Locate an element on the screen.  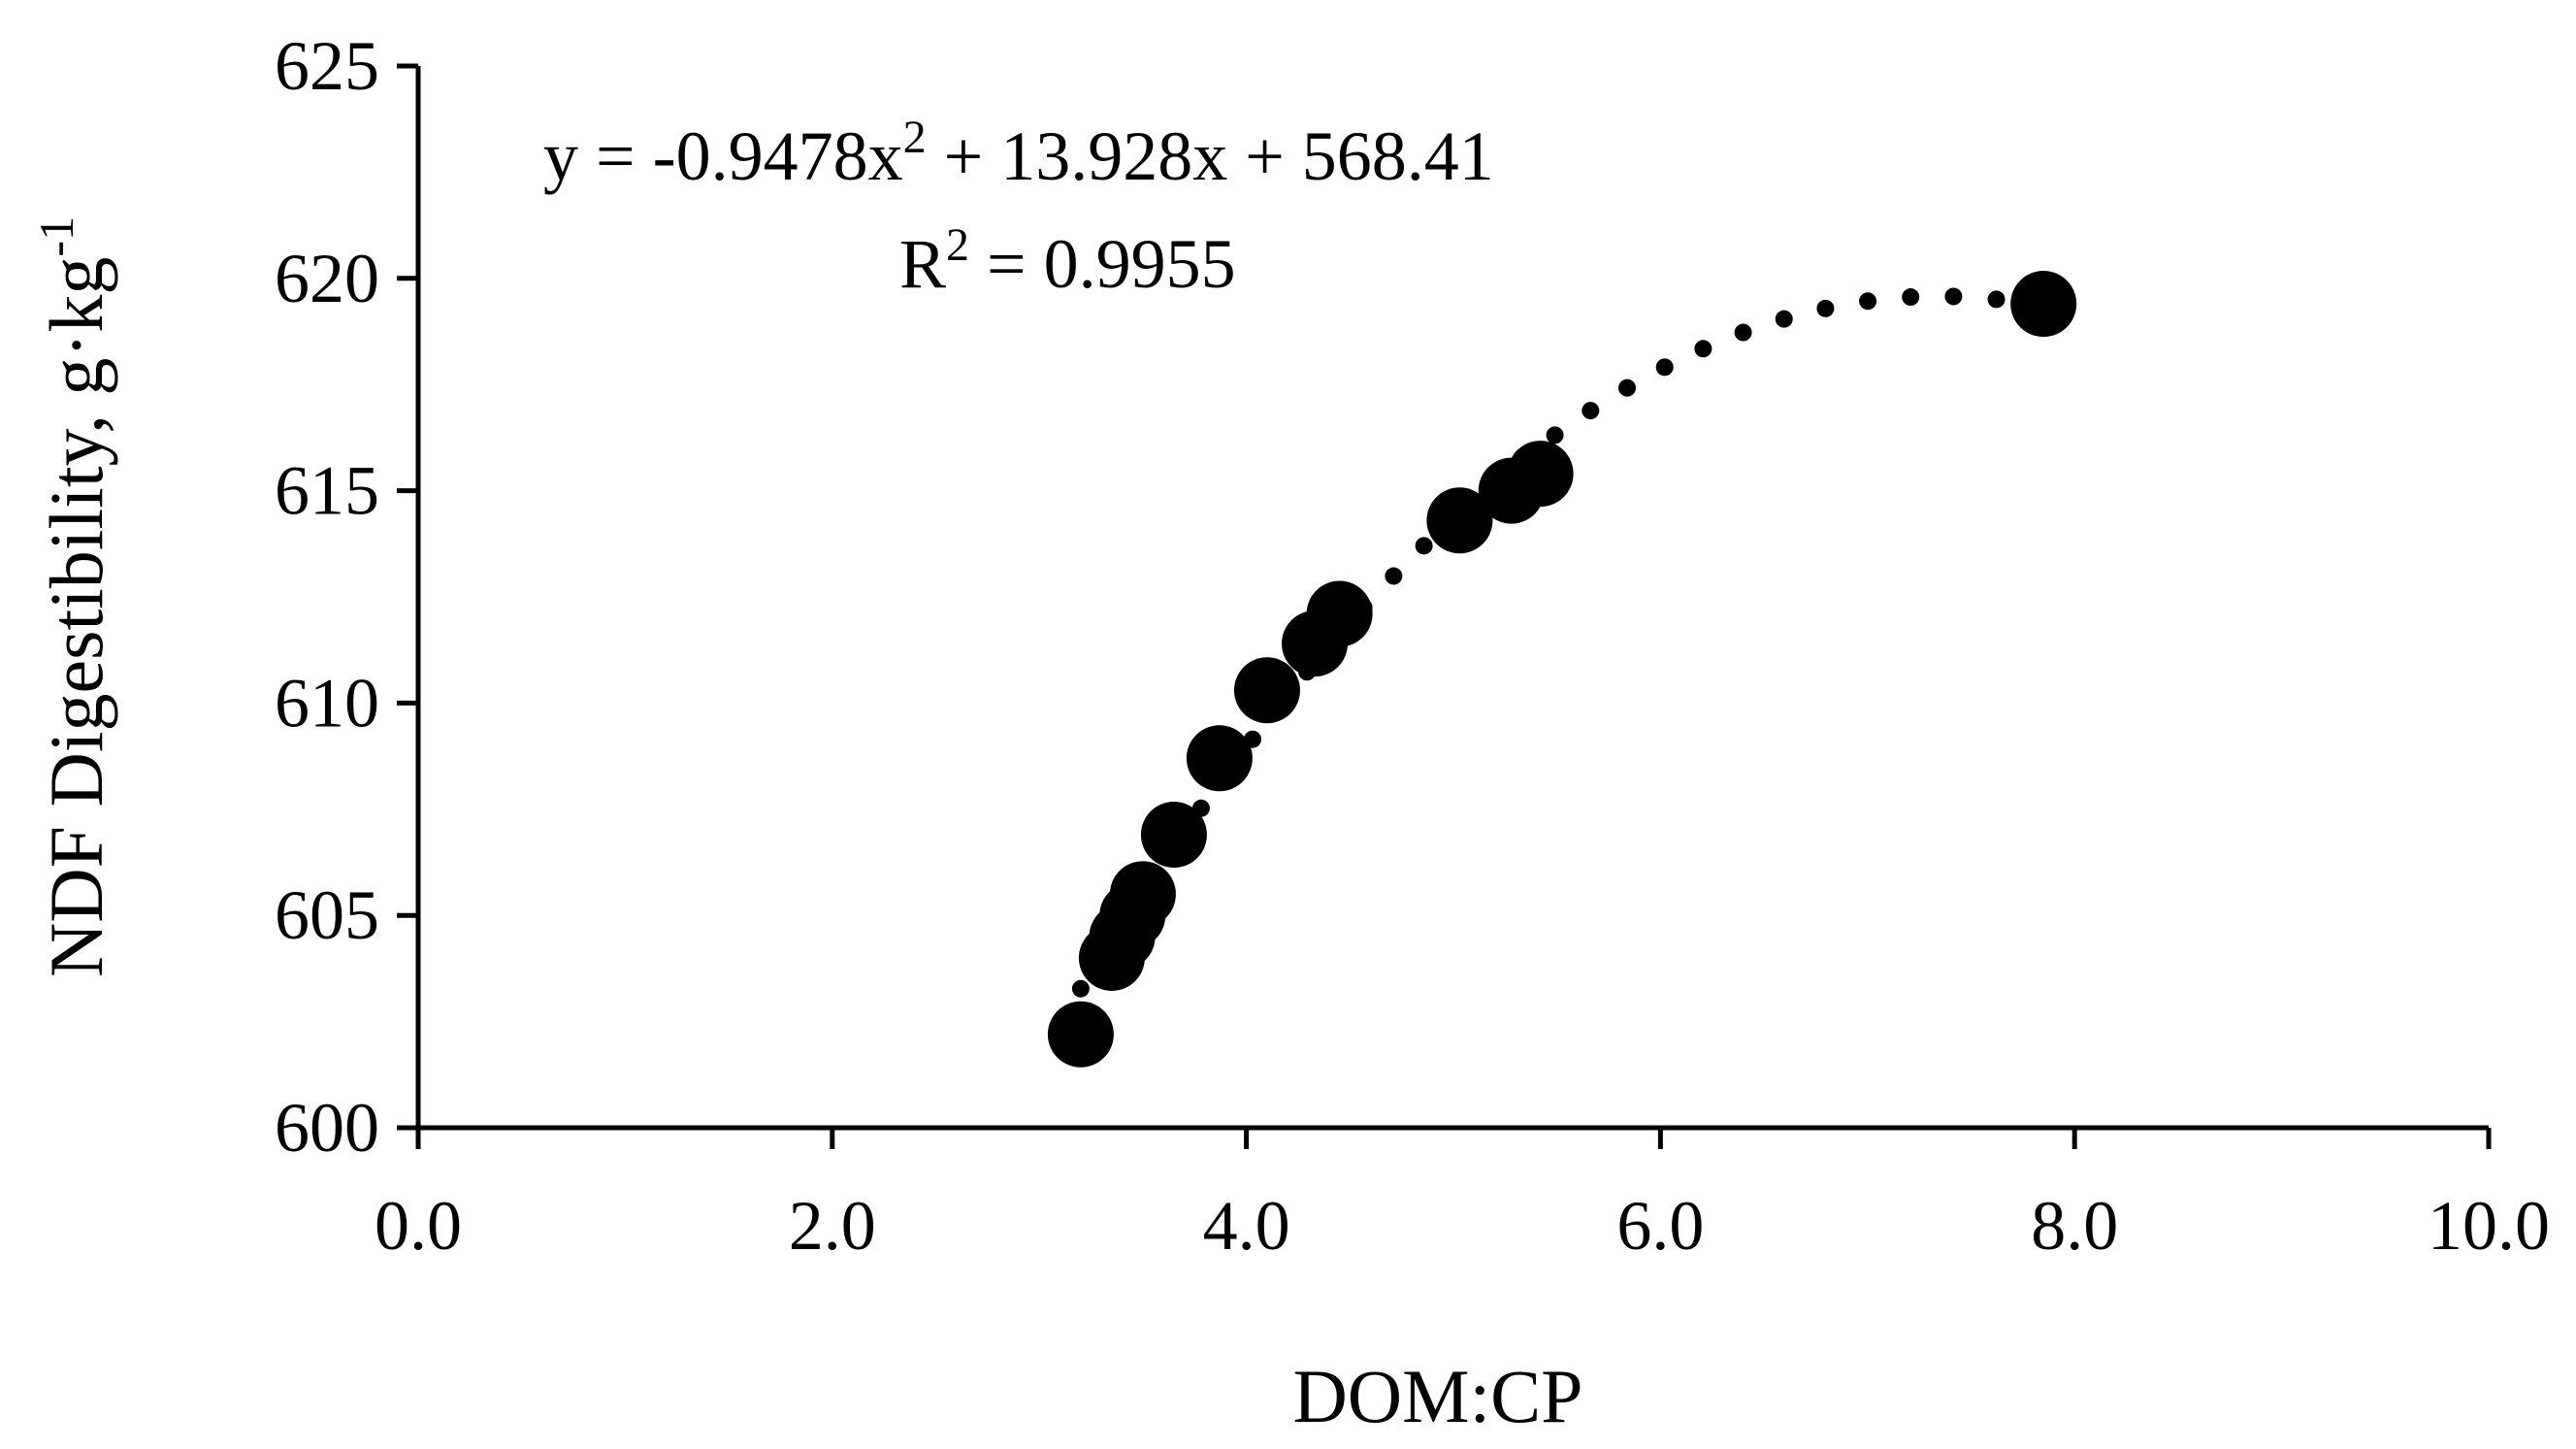
x-tick-label: 4.0 is located at coordinates (1247, 1226).